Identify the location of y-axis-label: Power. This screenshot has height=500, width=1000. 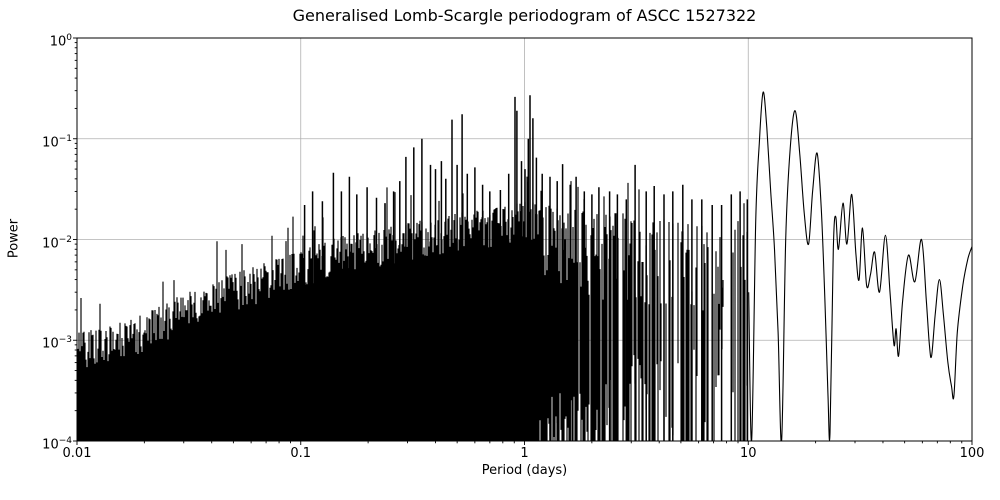
(14, 238).